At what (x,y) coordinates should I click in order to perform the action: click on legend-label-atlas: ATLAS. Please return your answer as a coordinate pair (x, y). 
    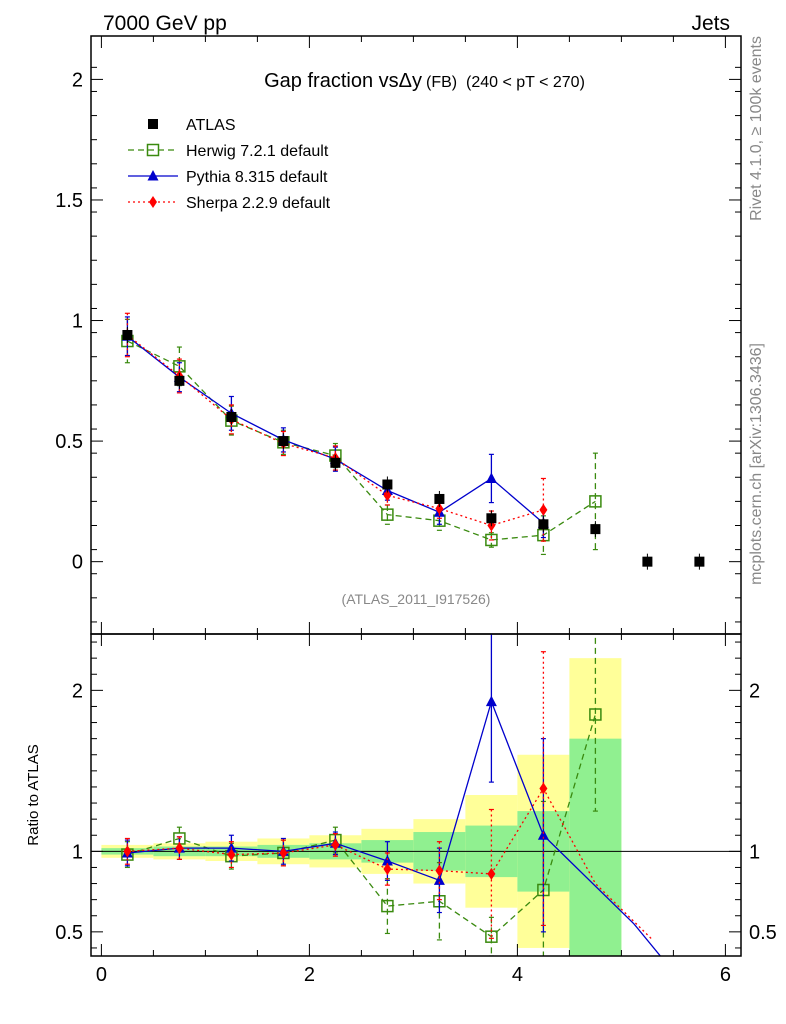
    Looking at the image, I should click on (211, 125).